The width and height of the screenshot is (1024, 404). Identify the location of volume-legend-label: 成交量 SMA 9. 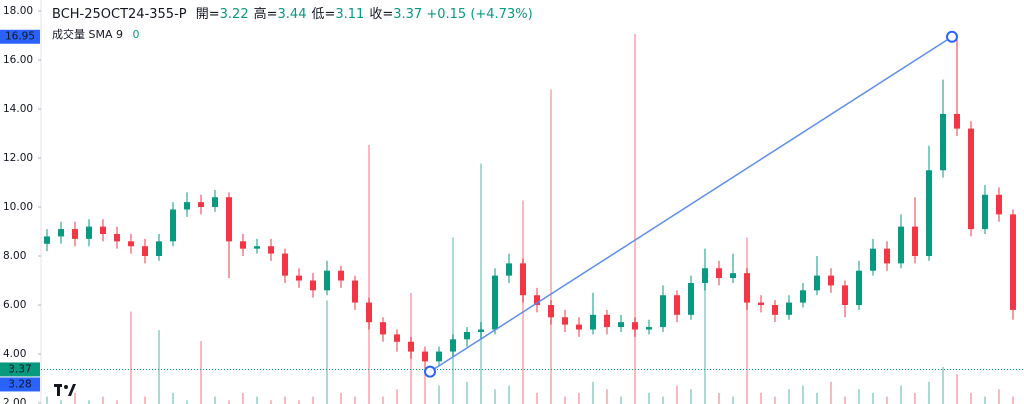
(87, 34).